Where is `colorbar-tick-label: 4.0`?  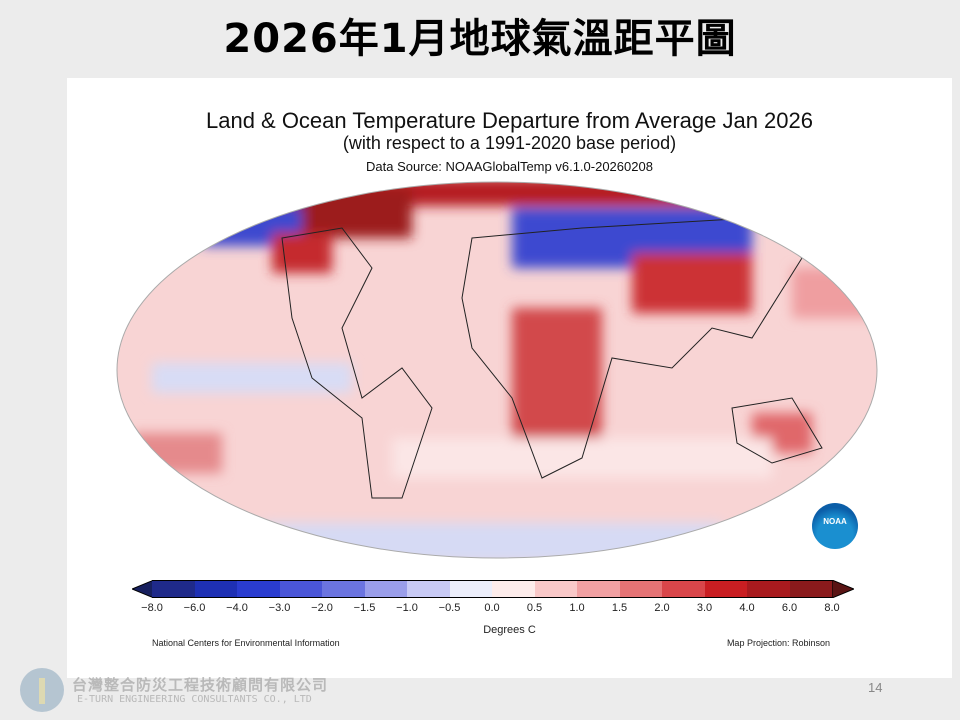
colorbar-tick-label: 4.0 is located at coordinates (747, 608).